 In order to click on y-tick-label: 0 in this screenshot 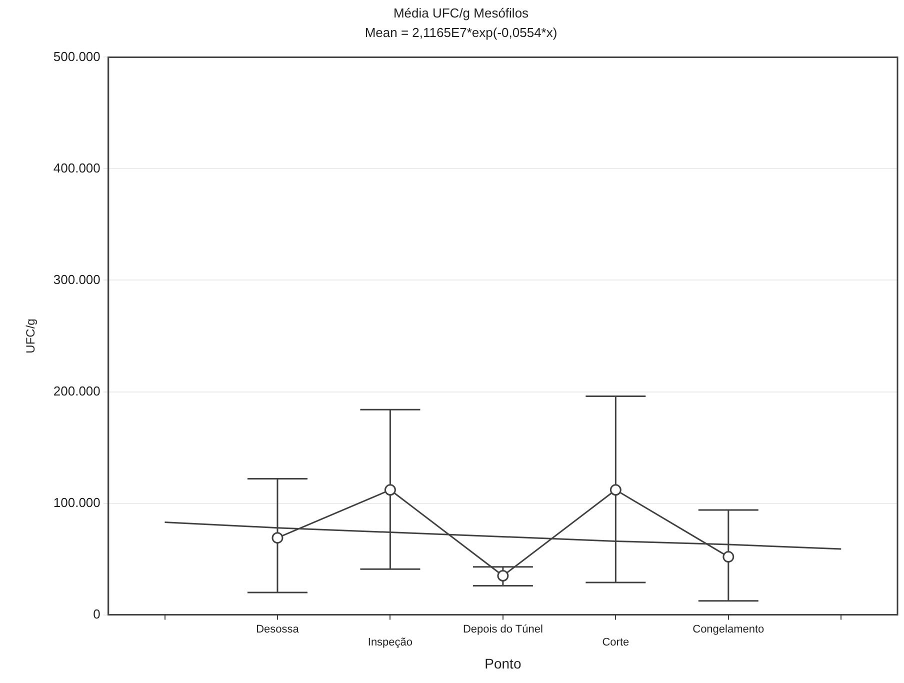, I will do `click(96, 614)`.